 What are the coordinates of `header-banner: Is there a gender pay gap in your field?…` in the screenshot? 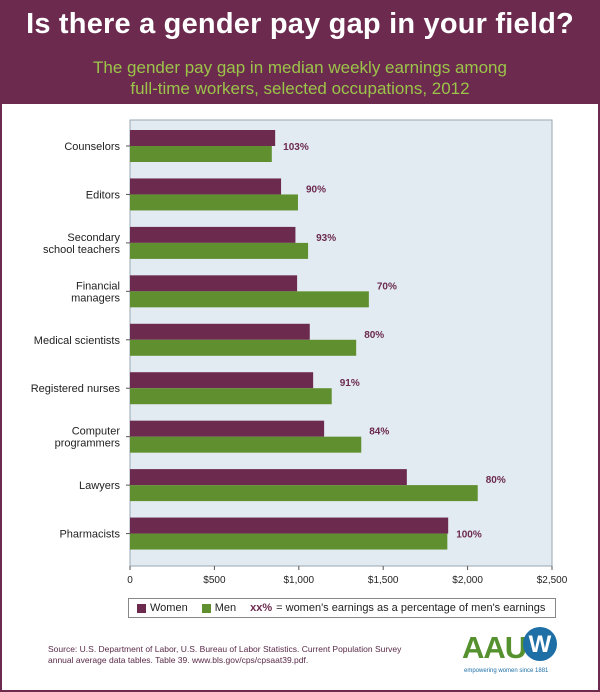 It's located at (300, 53).